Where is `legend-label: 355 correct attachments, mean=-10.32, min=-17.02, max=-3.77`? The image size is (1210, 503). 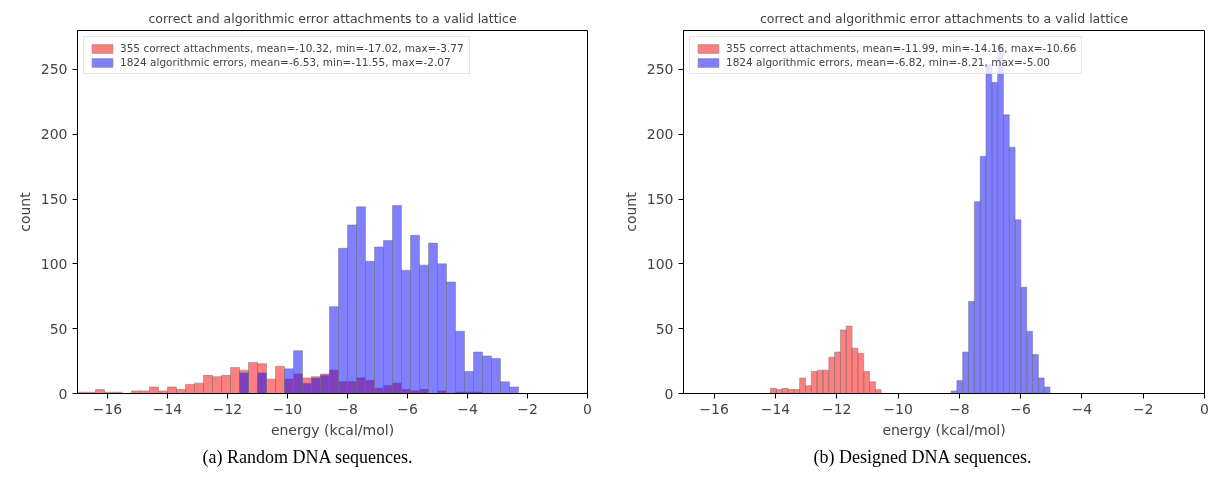 legend-label: 355 correct attachments, mean=-10.32, min=-17.02, max=-3.77 is located at coordinates (292, 48).